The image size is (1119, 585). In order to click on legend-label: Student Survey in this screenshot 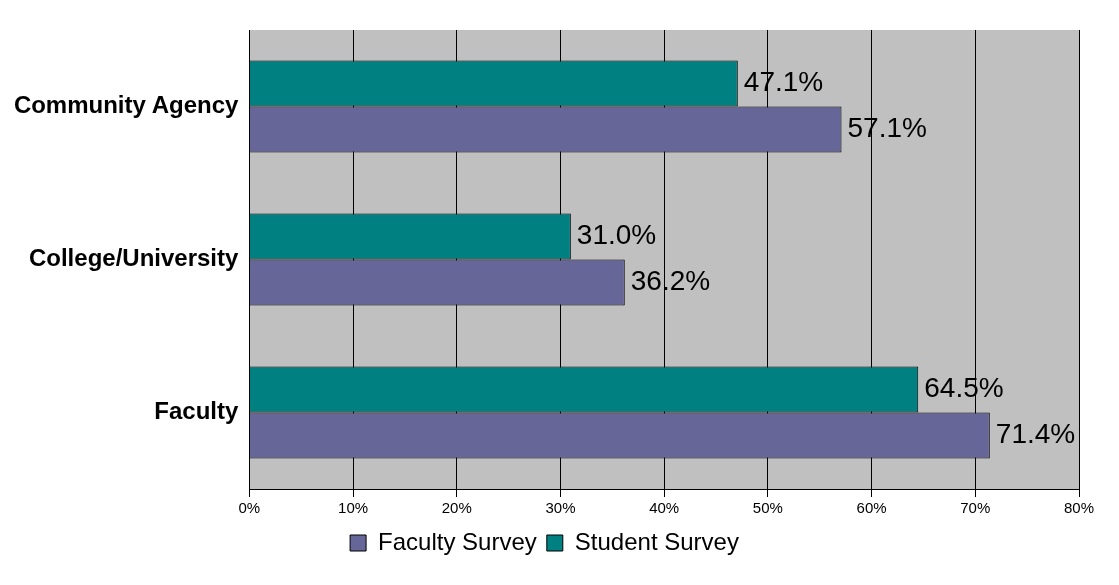, I will do `click(656, 541)`.